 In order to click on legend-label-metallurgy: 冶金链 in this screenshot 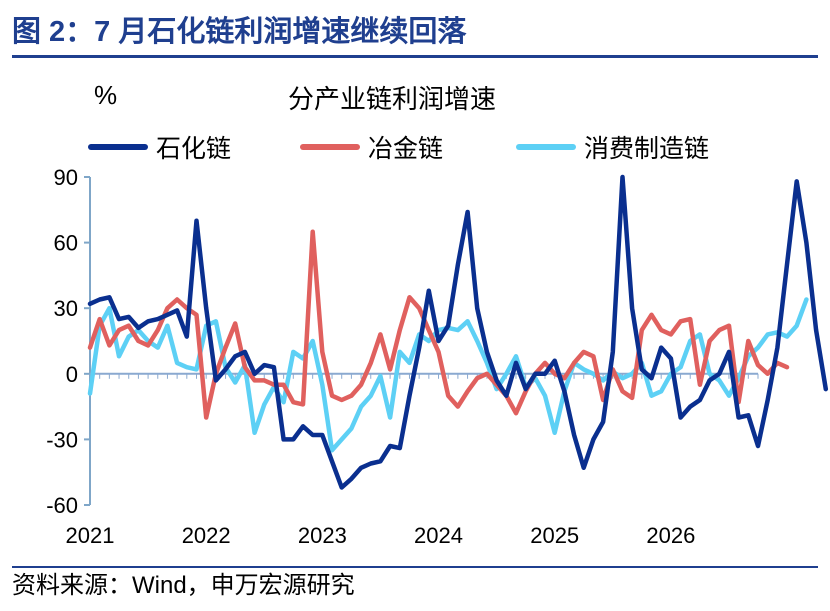, I will do `click(406, 149)`.